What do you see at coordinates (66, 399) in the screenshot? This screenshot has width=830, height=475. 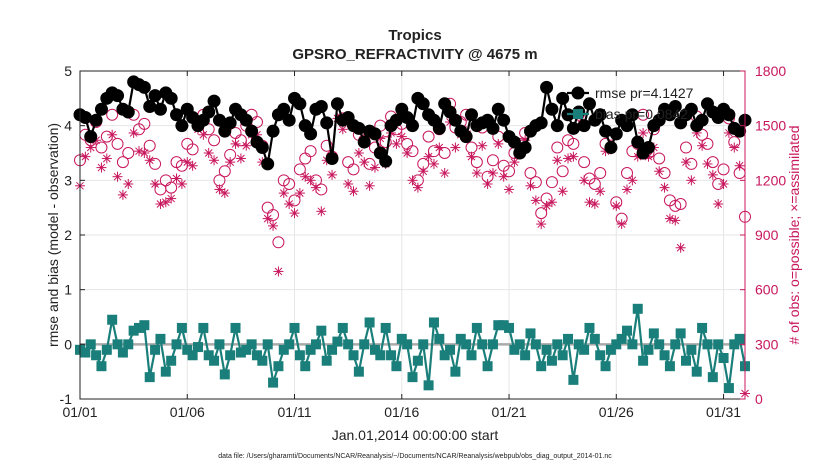 I see `y-tick-label-left: -1` at bounding box center [66, 399].